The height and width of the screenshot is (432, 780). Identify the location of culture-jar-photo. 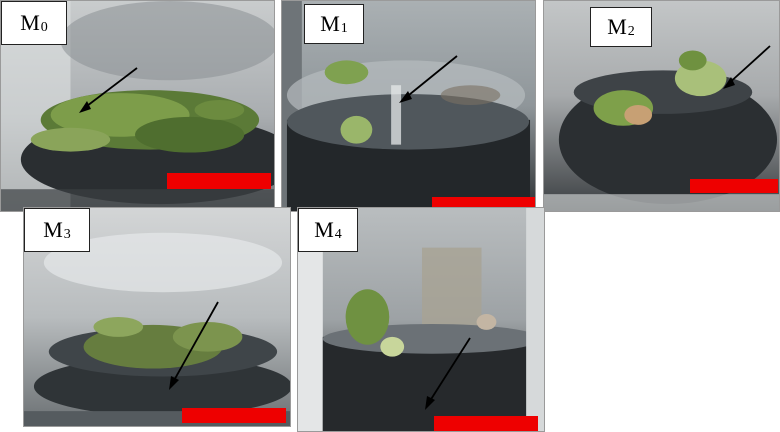
(661, 106).